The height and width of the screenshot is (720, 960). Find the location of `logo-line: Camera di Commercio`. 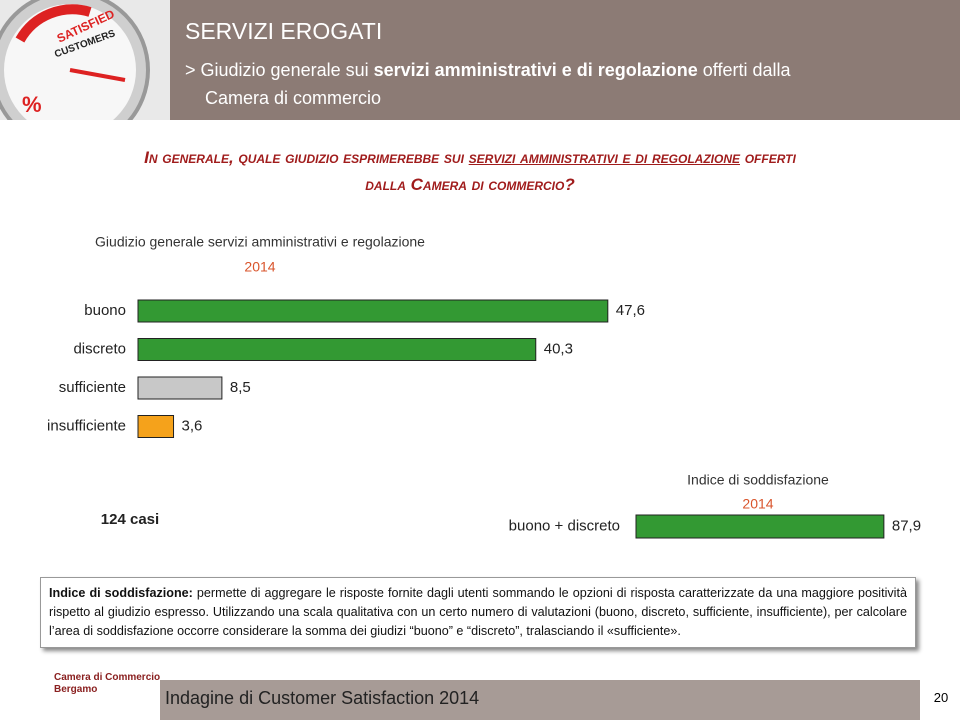

logo-line: Camera di Commercio is located at coordinates (107, 677).